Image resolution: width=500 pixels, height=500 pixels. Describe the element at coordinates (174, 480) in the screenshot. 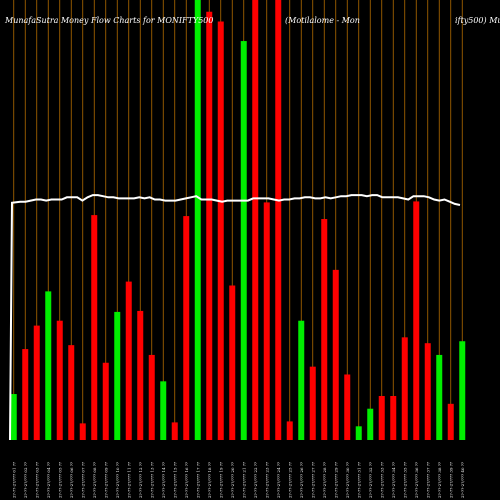

I see `x-tick-label: 2?-??-2?/??? 15 ??` at that location.